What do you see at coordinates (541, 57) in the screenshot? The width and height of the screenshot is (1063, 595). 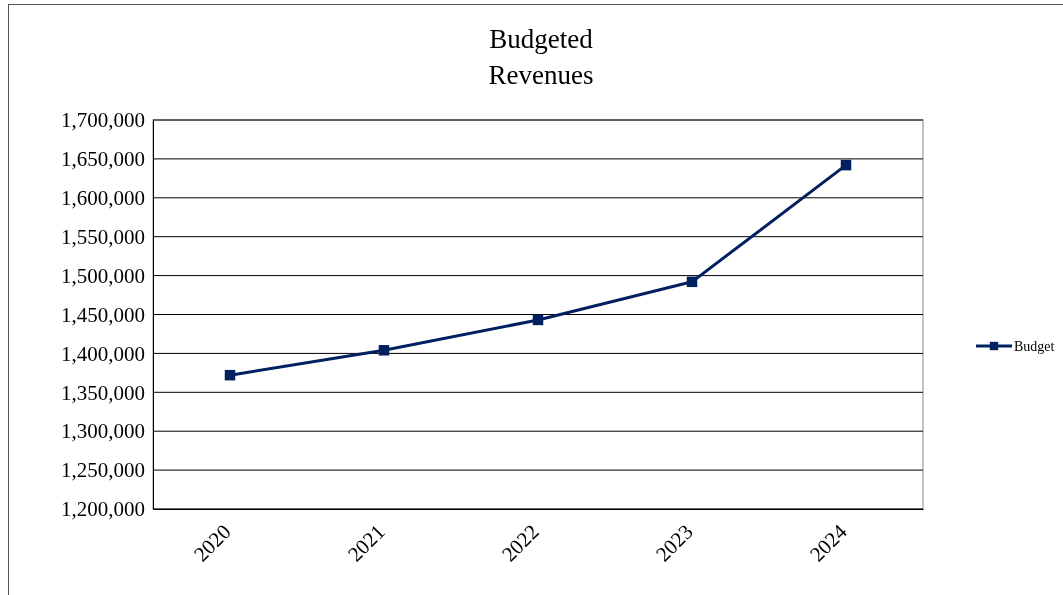 I see `chart-title: Budgeted Revenues` at bounding box center [541, 57].